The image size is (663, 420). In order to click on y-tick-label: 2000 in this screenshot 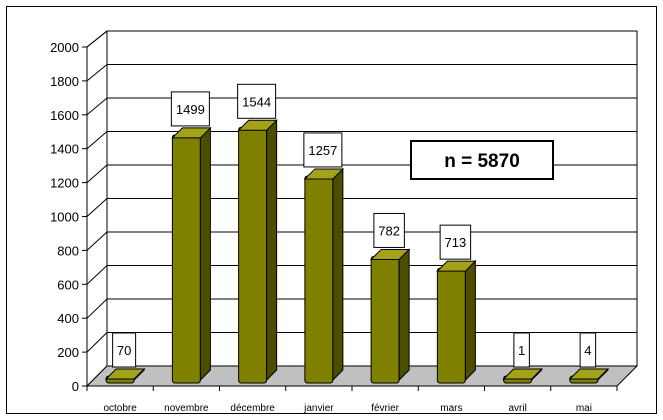, I will do `click(64, 47)`.